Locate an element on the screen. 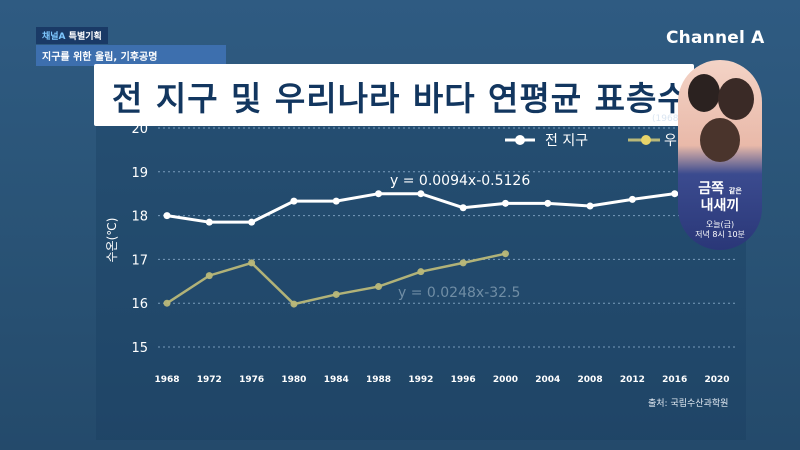 Image resolution: width=800 pixels, height=450 pixels. x-tick-label: 2000 is located at coordinates (505, 380).